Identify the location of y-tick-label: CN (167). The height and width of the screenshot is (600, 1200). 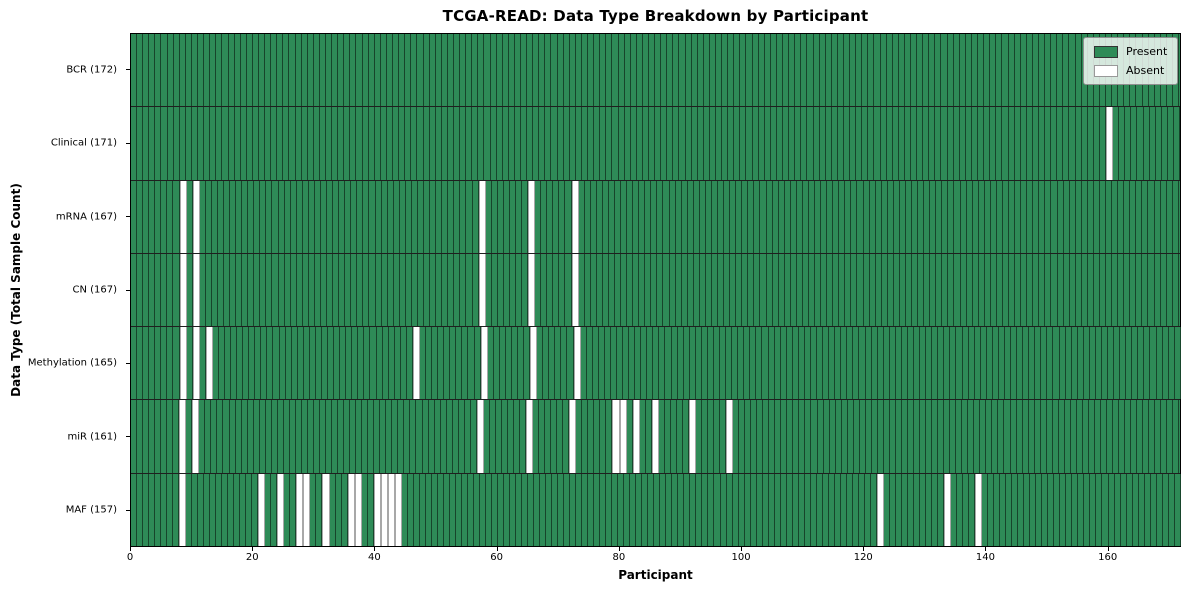
(94, 290).